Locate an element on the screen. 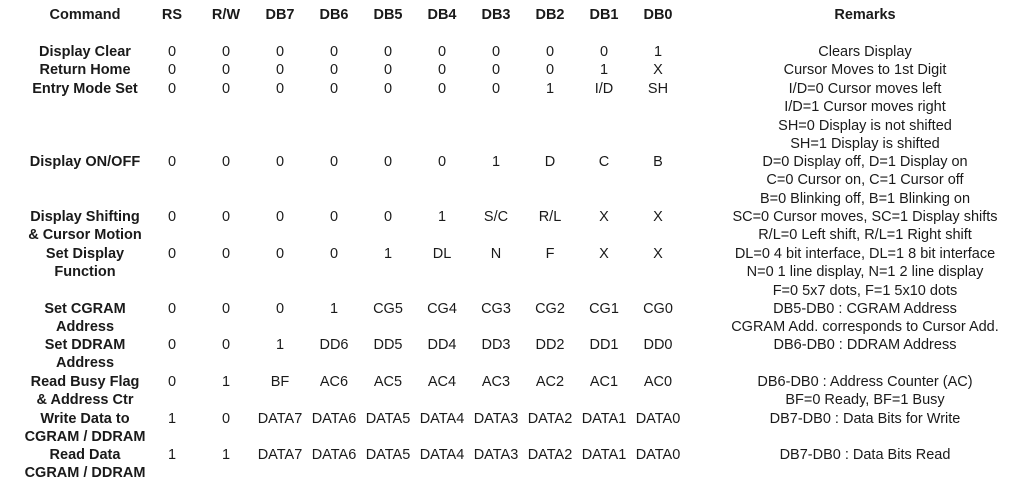 Image resolution: width=1020 pixels, height=495 pixels. command-name-line: Address is located at coordinates (85, 363).